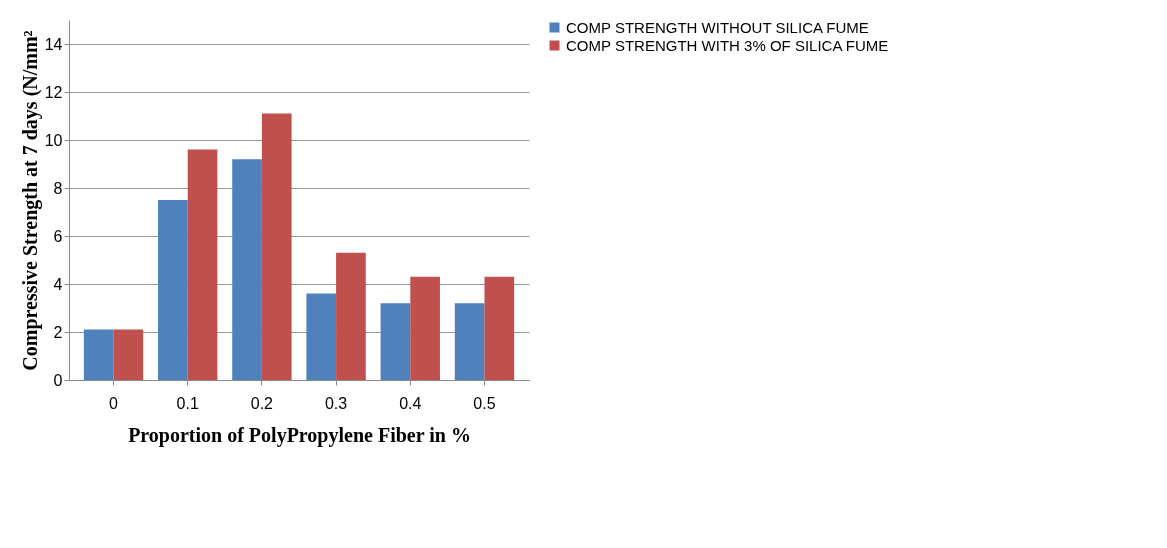  Describe the element at coordinates (53, 92) in the screenshot. I see `y-tick-label: 12` at that location.